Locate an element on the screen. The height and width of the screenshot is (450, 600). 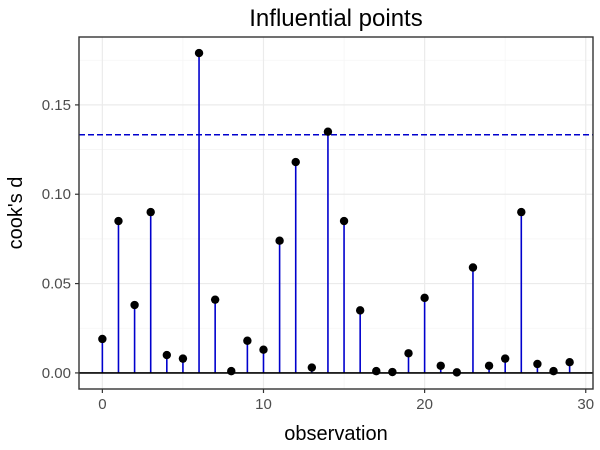
x-axis-title: observation is located at coordinates (335, 434).